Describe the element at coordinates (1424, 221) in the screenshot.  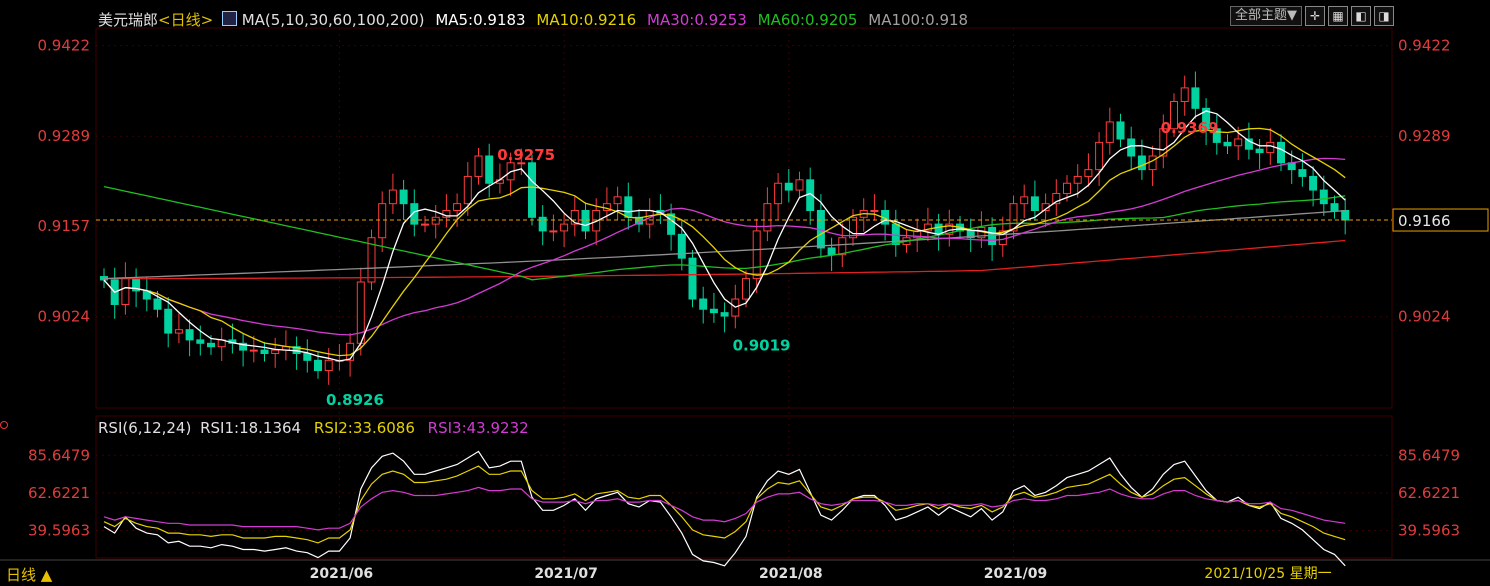
I see `last-price-label: 0.9166` at that location.